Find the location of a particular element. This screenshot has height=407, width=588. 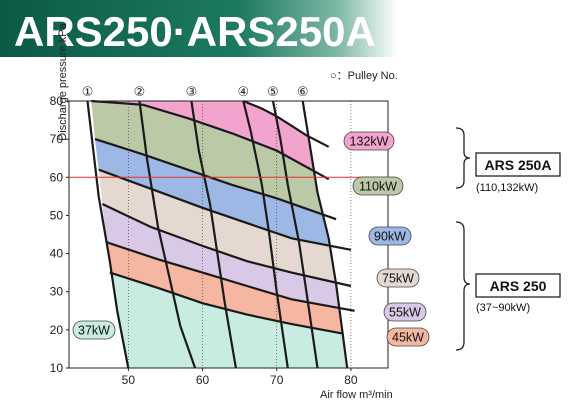

model-name-ars250a: ARS 250A is located at coordinates (518, 165).